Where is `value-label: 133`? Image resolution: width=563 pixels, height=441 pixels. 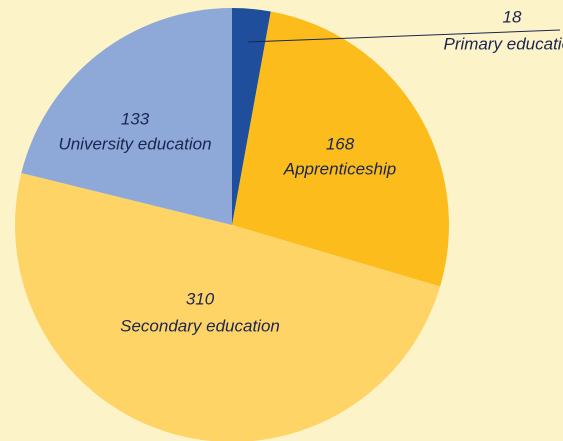 value-label: 133 is located at coordinates (135, 118).